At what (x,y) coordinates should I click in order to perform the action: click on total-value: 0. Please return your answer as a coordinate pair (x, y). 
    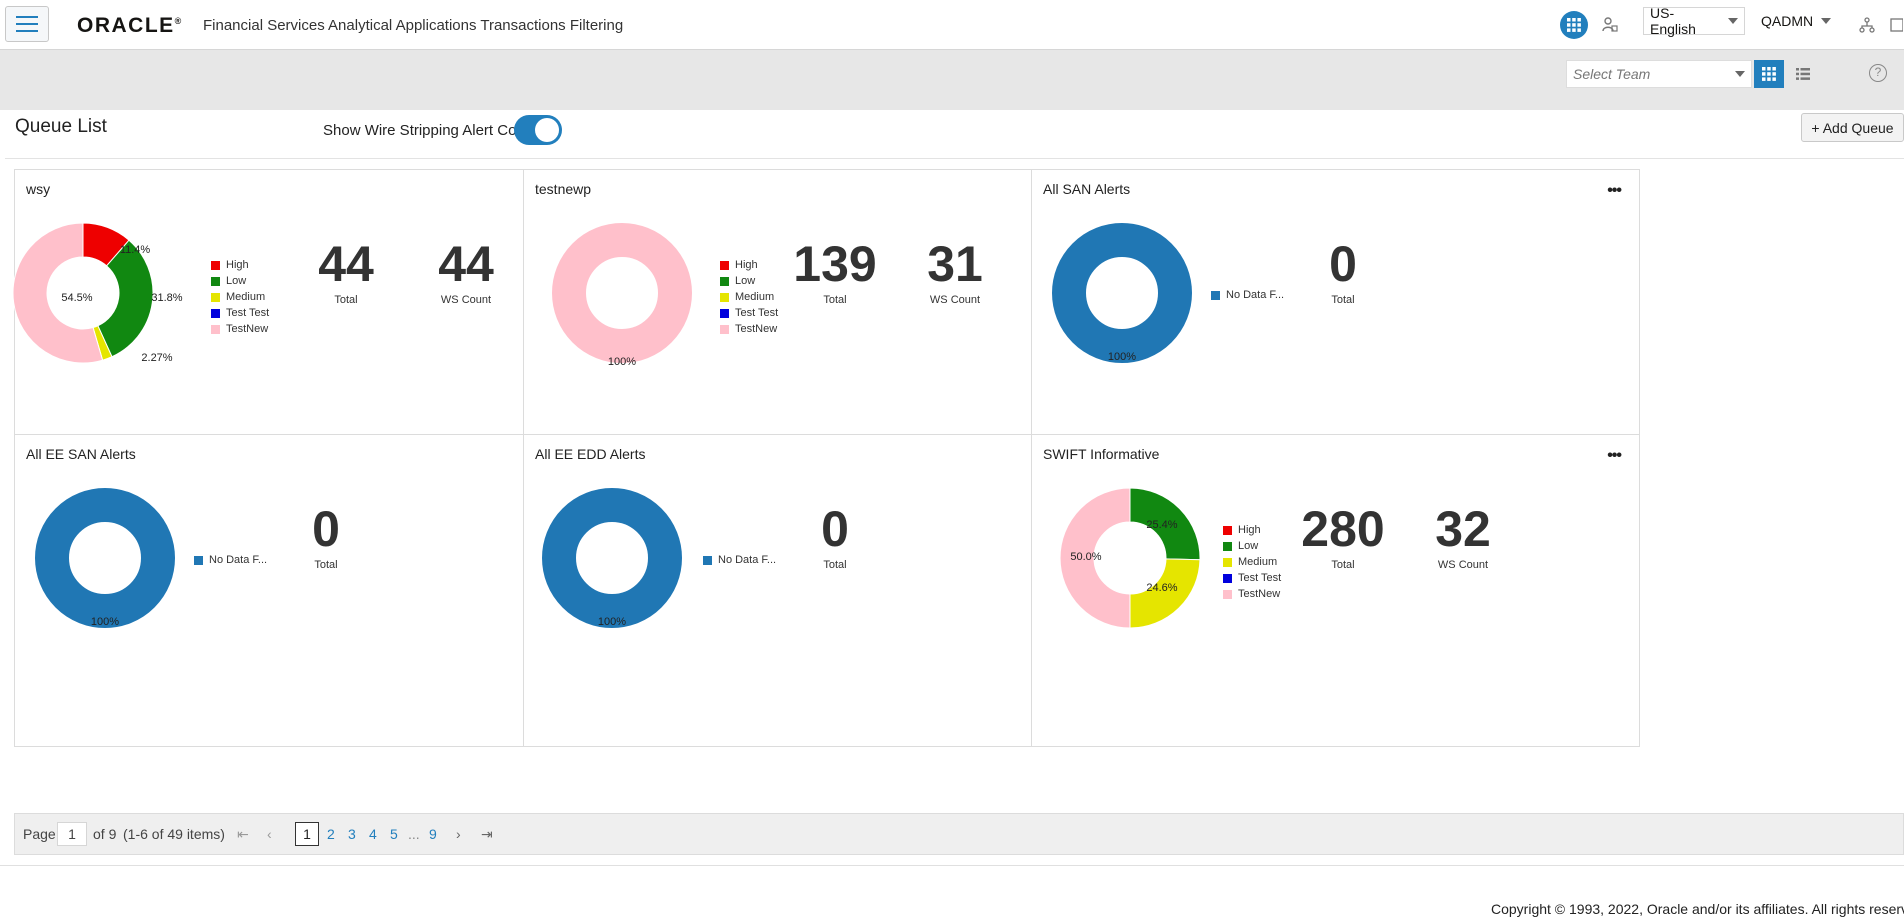
    Looking at the image, I should click on (326, 529).